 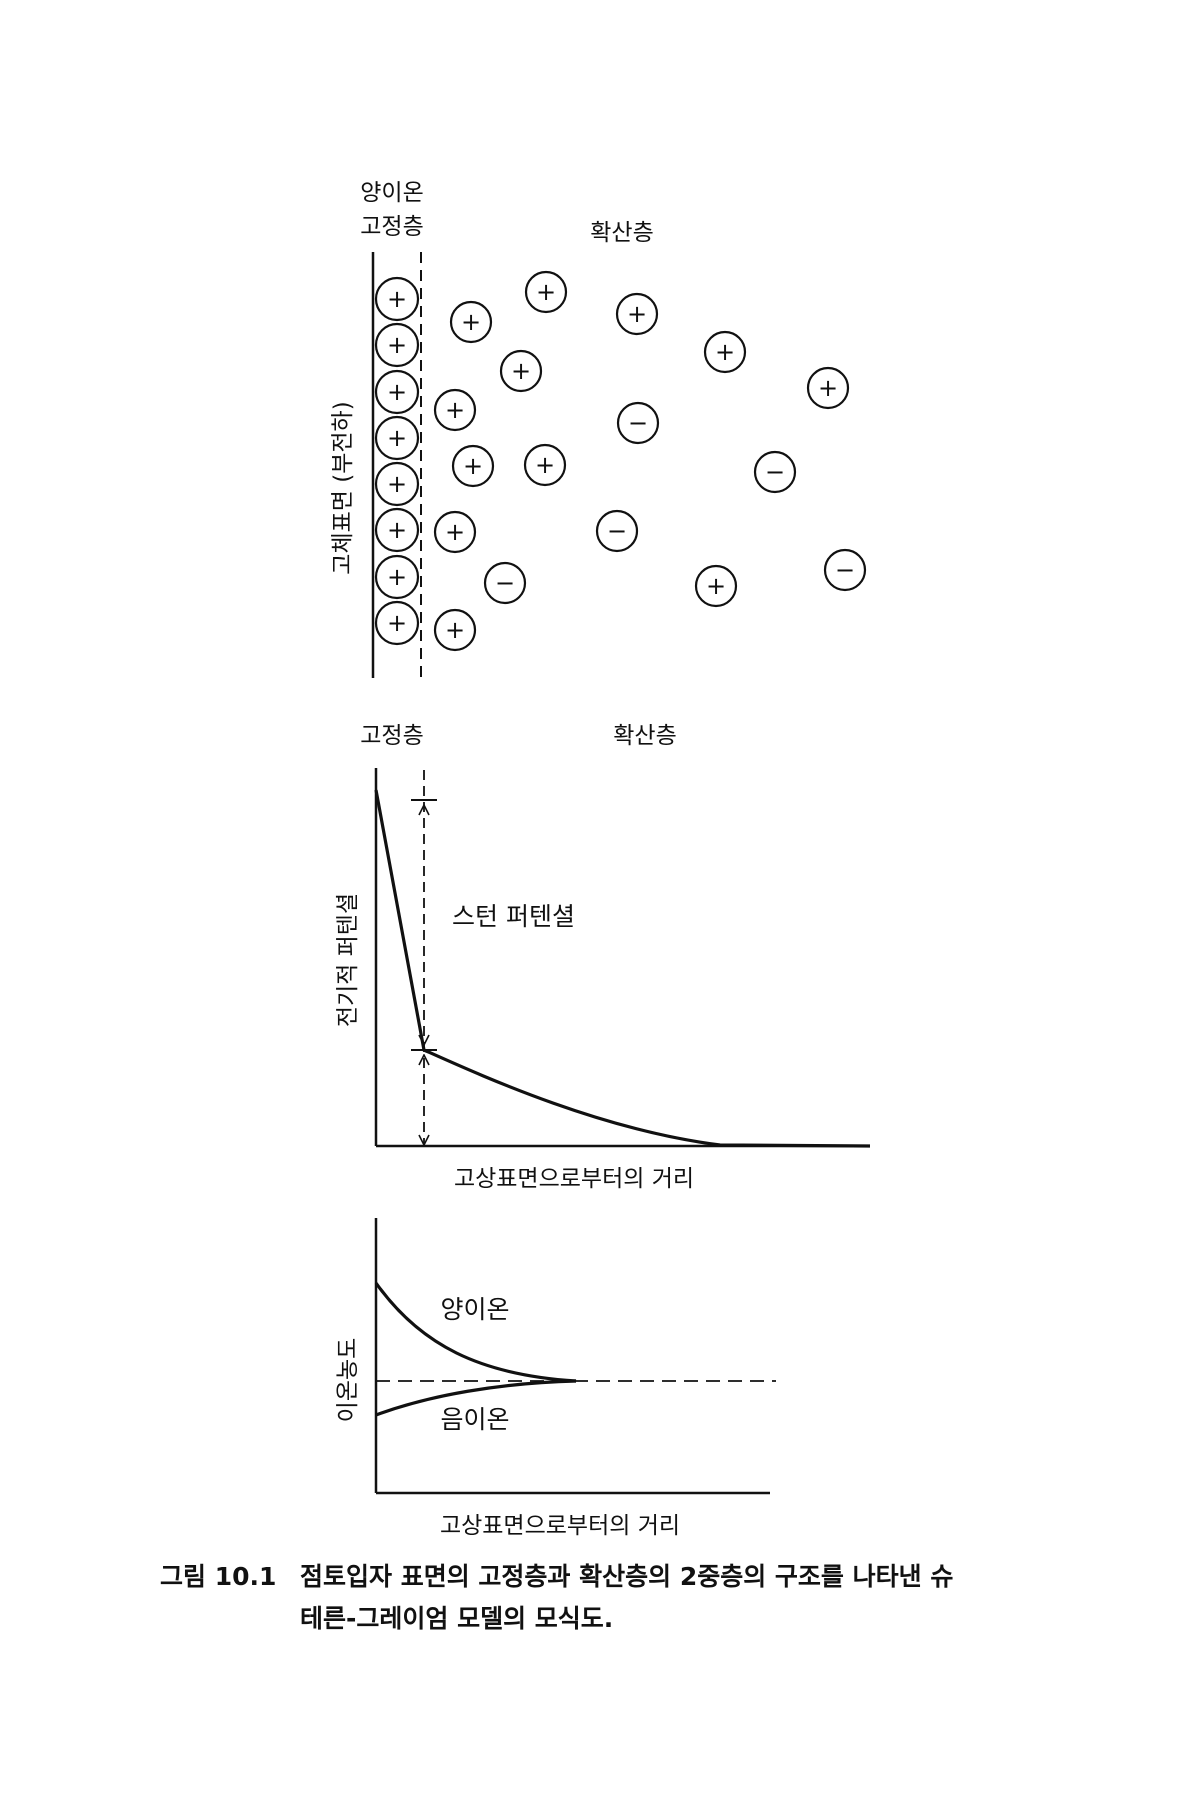 What do you see at coordinates (474, 1419) in the screenshot?
I see `anion-curve-label: 음이온` at bounding box center [474, 1419].